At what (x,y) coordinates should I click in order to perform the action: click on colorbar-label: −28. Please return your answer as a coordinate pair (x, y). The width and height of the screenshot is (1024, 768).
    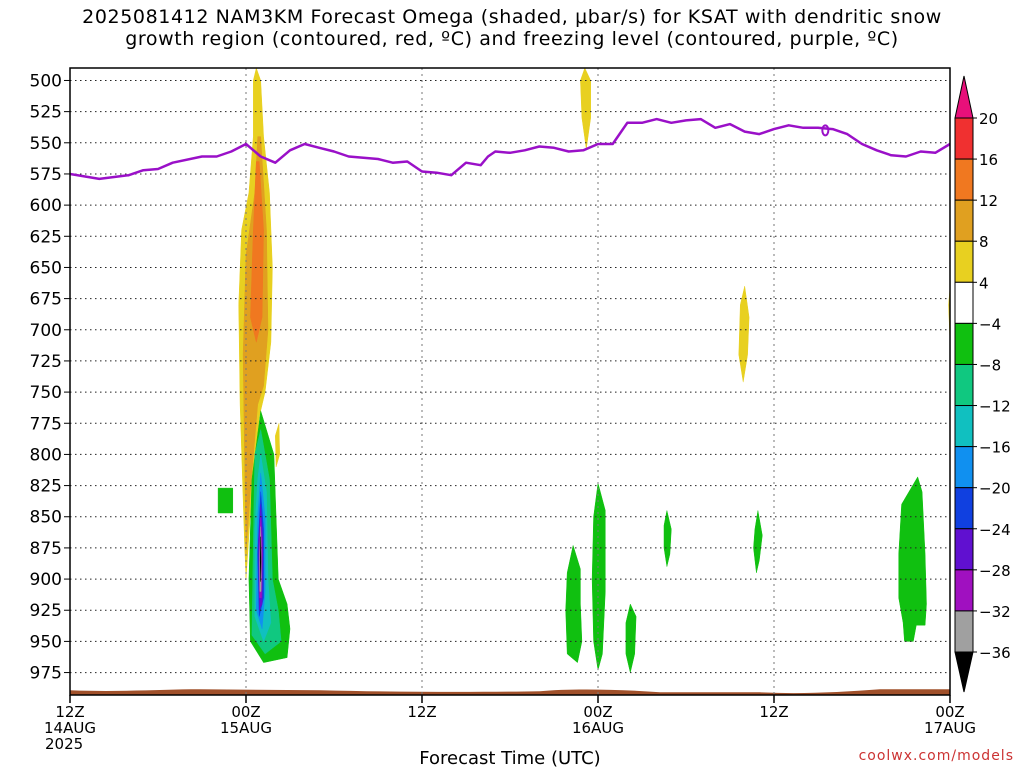
    Looking at the image, I should click on (995, 571).